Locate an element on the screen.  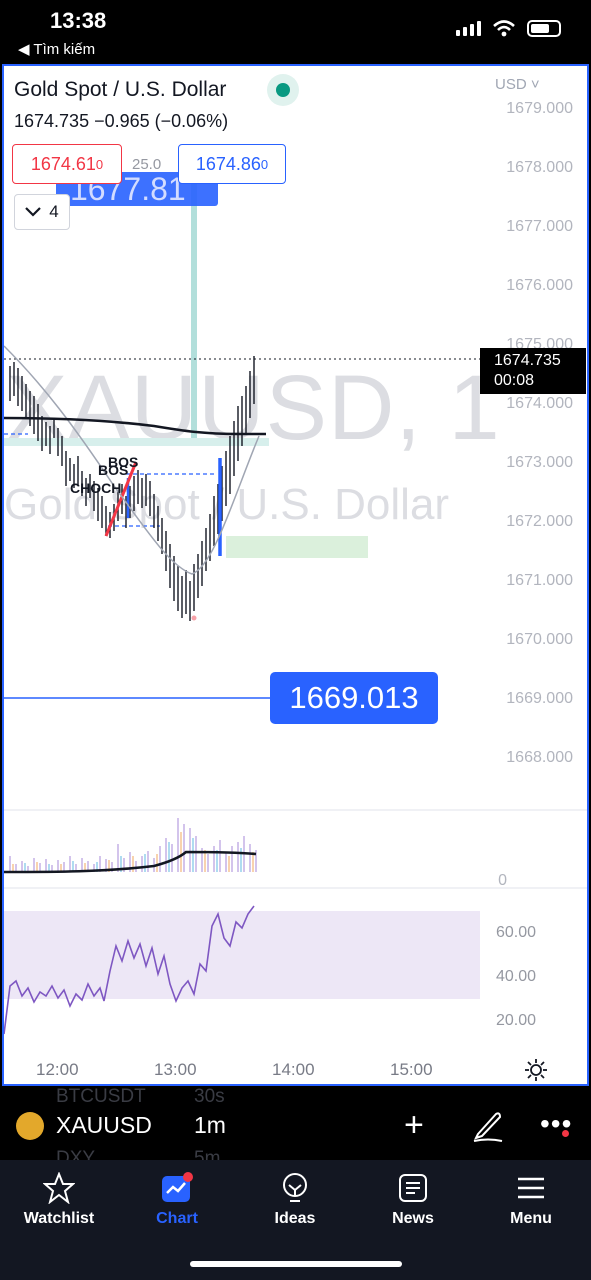
tab-ideas: Ideas is located at coordinates (295, 1200).